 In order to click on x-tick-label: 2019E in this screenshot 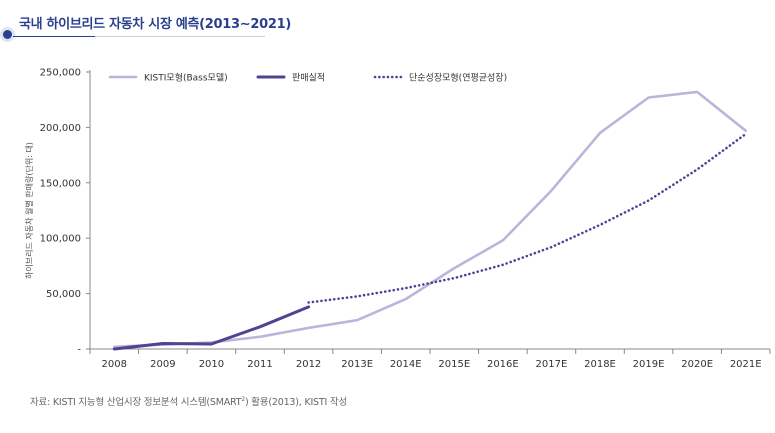, I will do `click(649, 364)`.